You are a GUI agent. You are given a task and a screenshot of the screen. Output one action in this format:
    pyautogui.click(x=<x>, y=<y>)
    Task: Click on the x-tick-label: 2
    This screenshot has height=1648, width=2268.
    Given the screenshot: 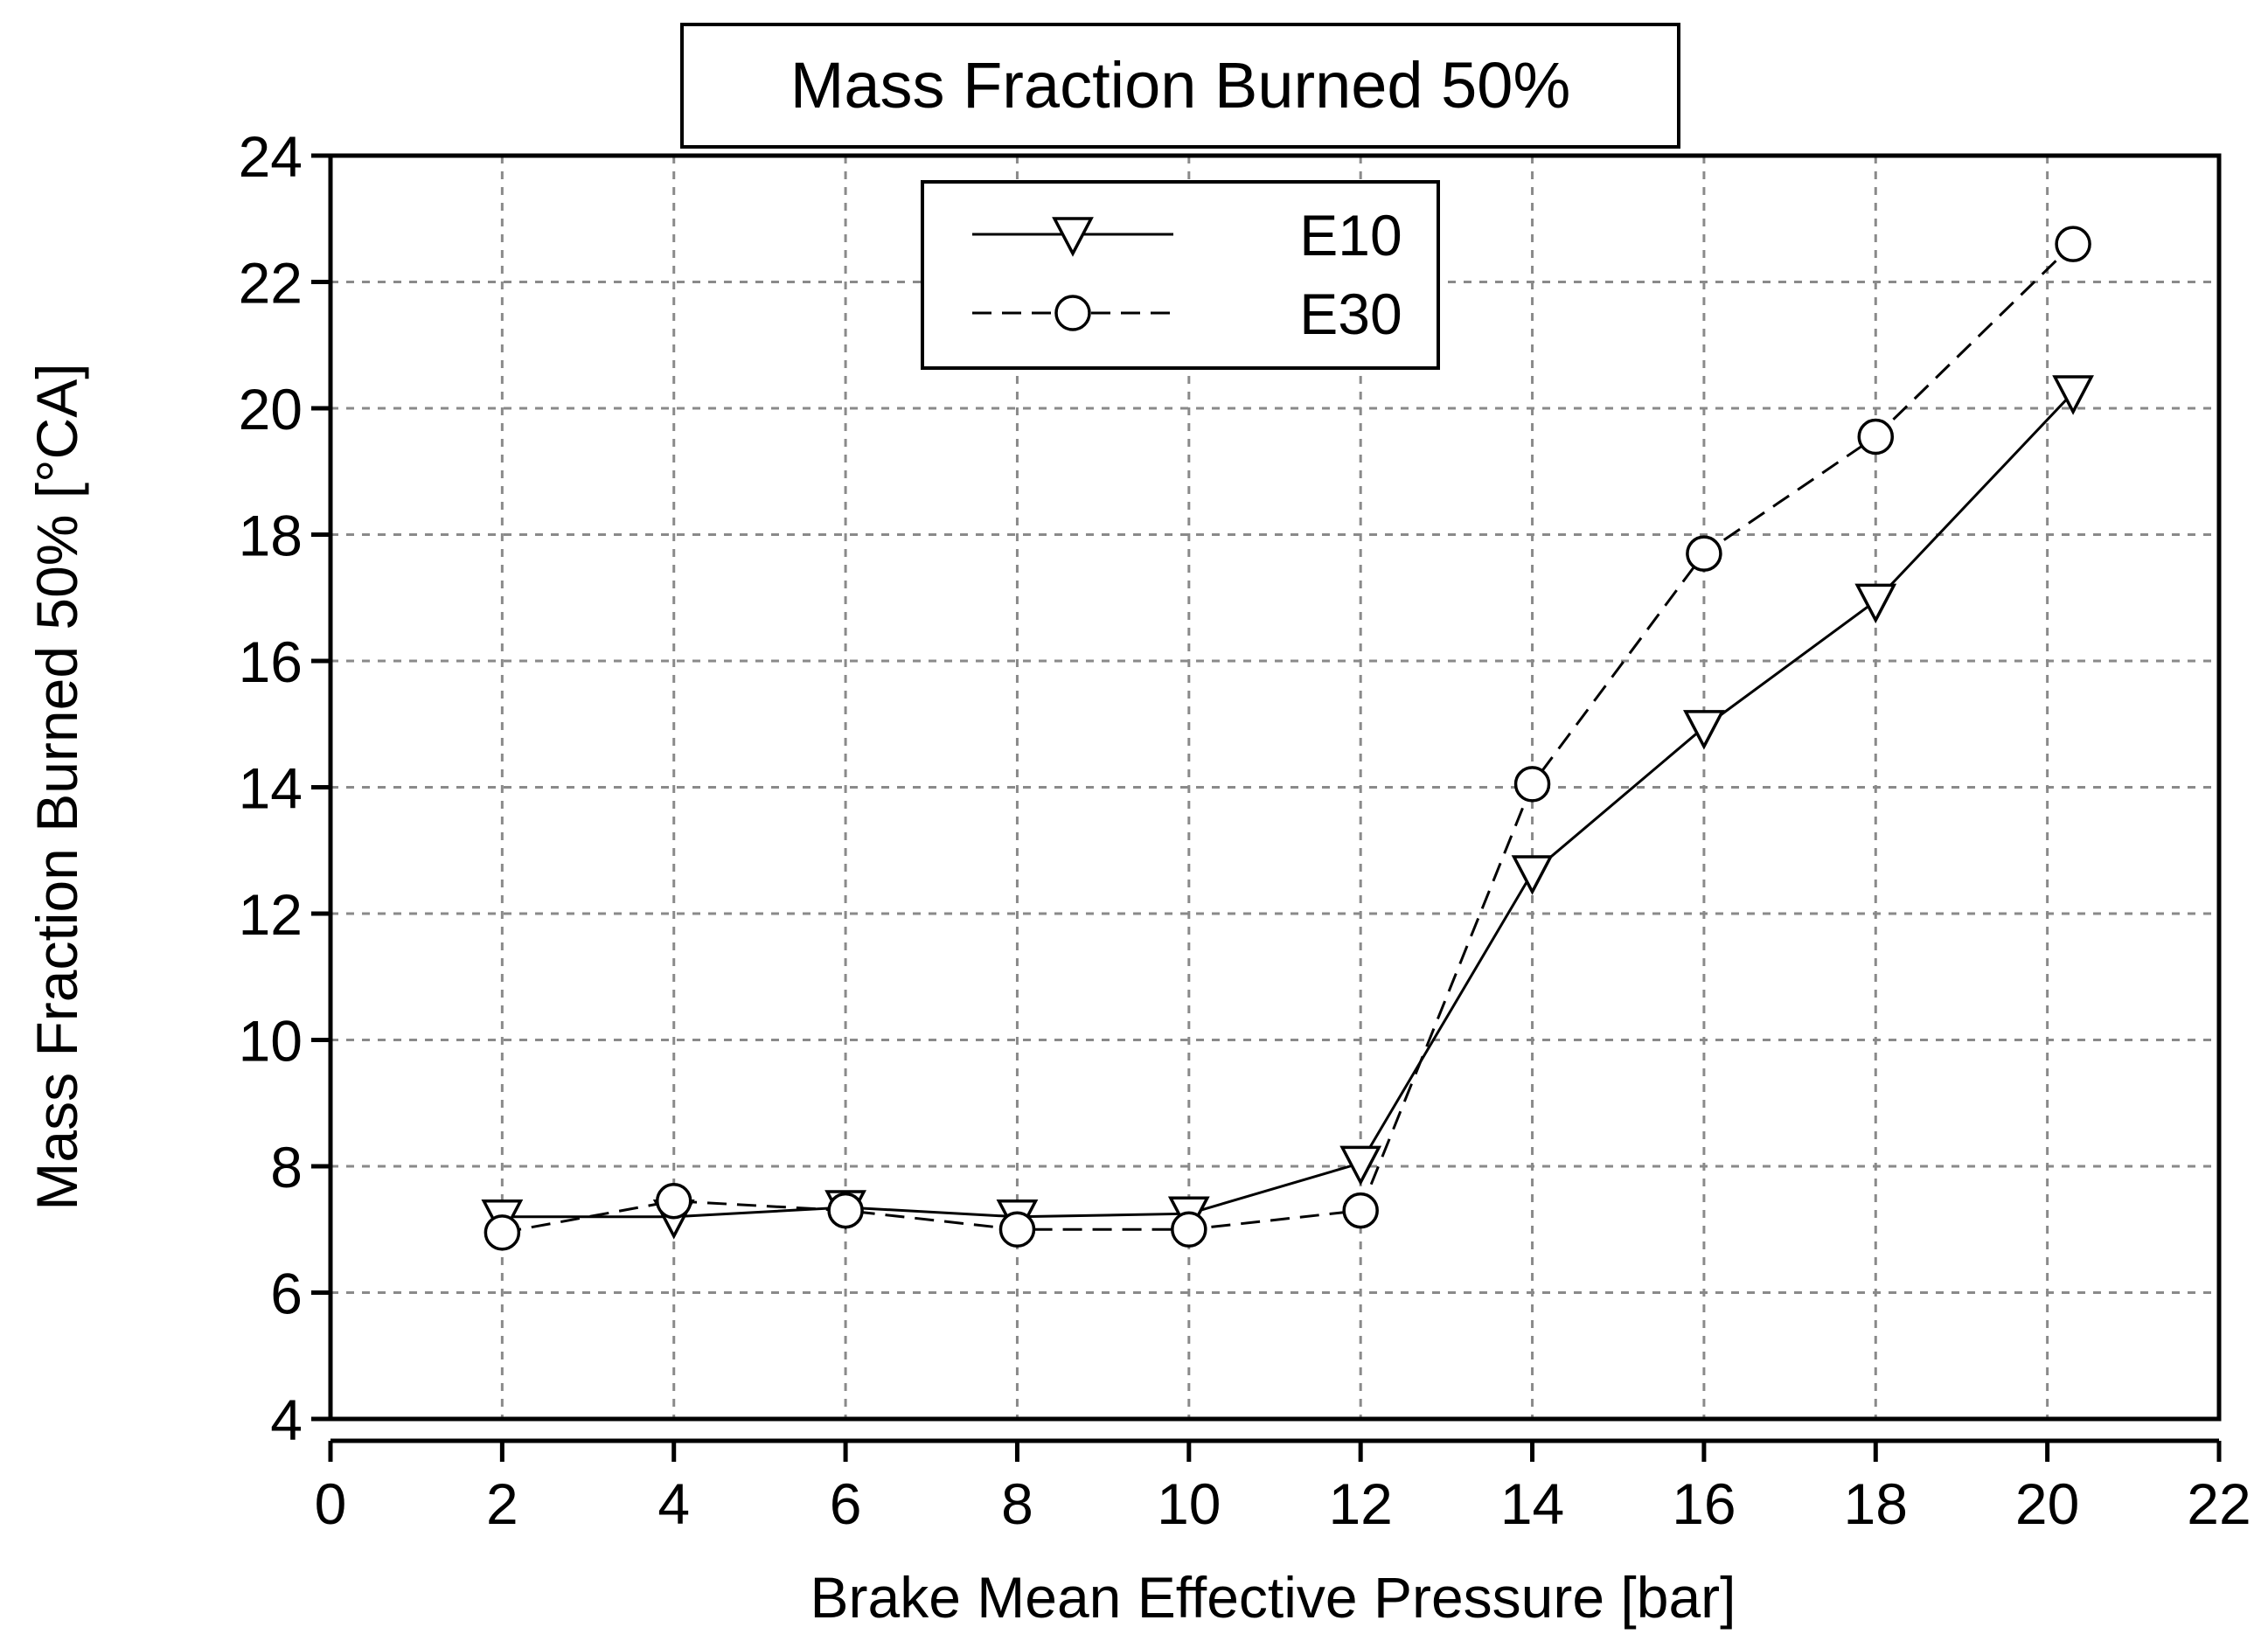 What is the action you would take?
    pyautogui.click(x=502, y=1503)
    